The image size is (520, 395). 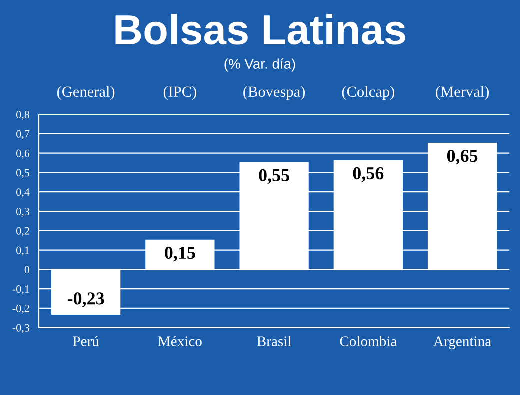 I want to click on y-tick-label: 0, so click(x=27, y=270).